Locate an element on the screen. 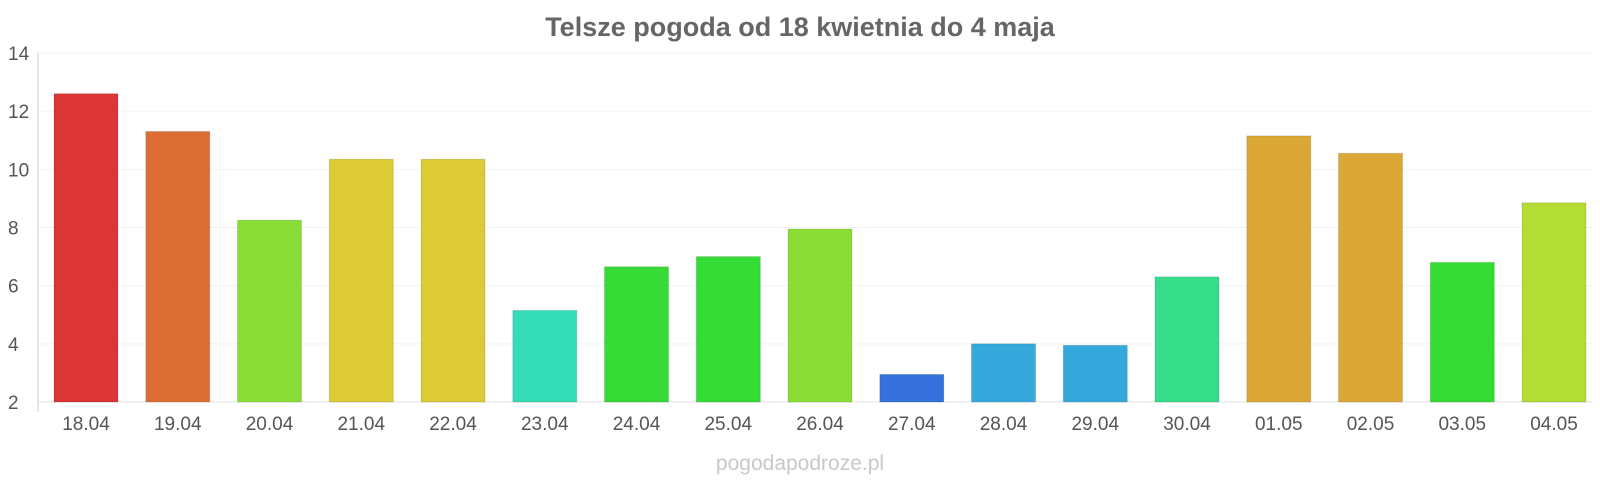 The image size is (1600, 480). bar-22.04 is located at coordinates (453, 280).